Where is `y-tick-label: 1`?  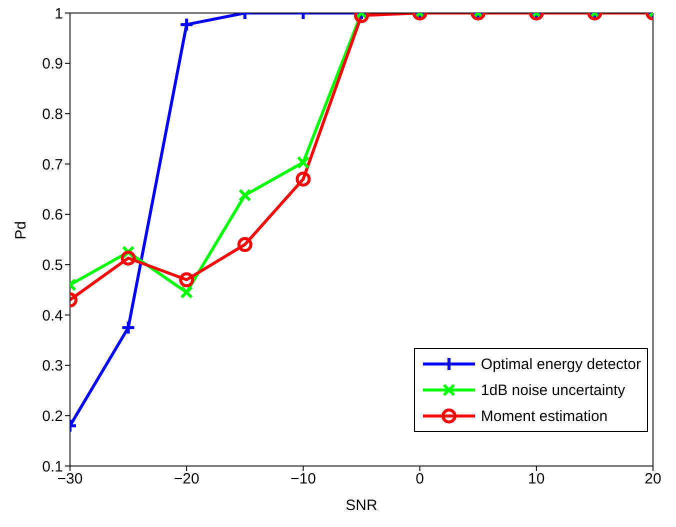
y-tick-label: 1 is located at coordinates (58, 13).